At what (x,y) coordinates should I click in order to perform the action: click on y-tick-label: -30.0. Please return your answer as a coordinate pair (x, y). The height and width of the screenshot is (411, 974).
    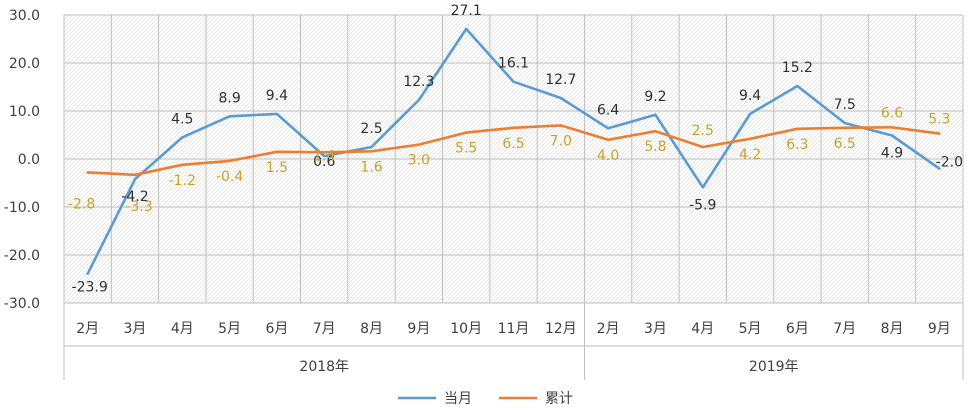
    Looking at the image, I should click on (22, 304).